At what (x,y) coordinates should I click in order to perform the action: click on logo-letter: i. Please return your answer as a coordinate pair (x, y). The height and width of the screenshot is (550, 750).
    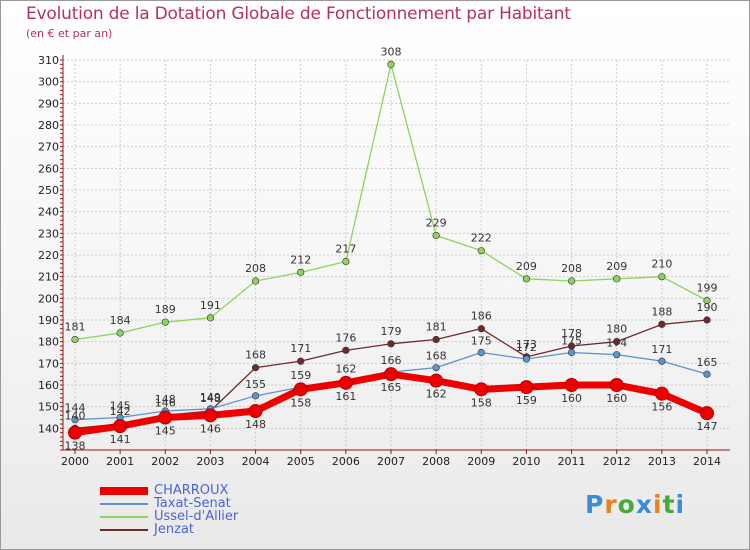
    Looking at the image, I should click on (680, 504).